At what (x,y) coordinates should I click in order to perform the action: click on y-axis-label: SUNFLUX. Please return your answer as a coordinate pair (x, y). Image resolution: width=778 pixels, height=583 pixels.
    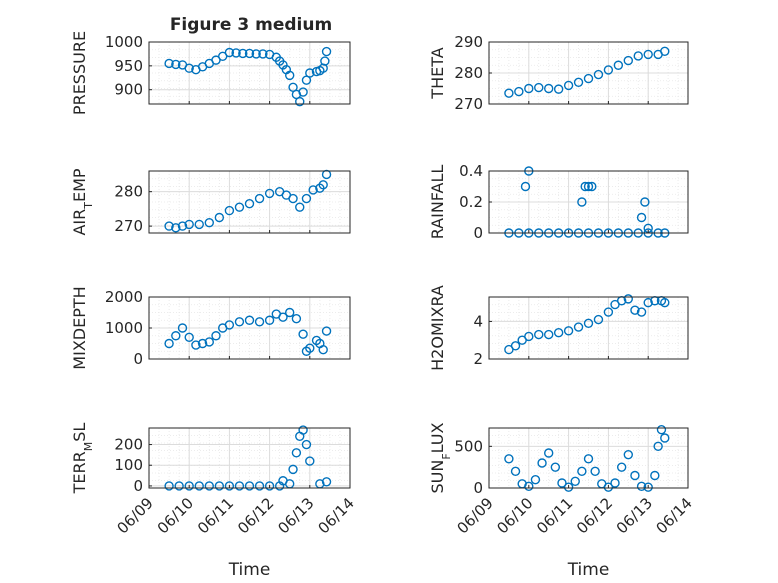
    Looking at the image, I should click on (440, 457).